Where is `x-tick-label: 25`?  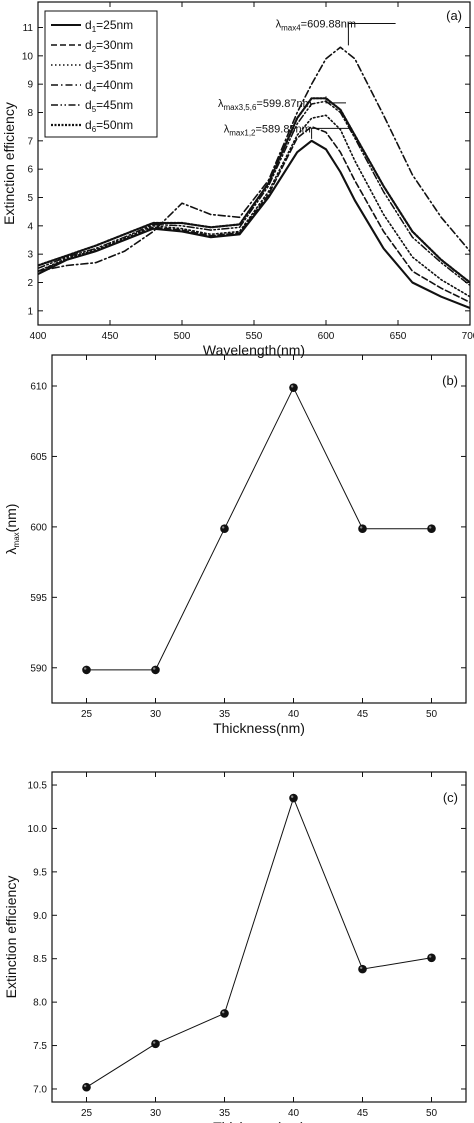 x-tick-label: 25 is located at coordinates (87, 1113).